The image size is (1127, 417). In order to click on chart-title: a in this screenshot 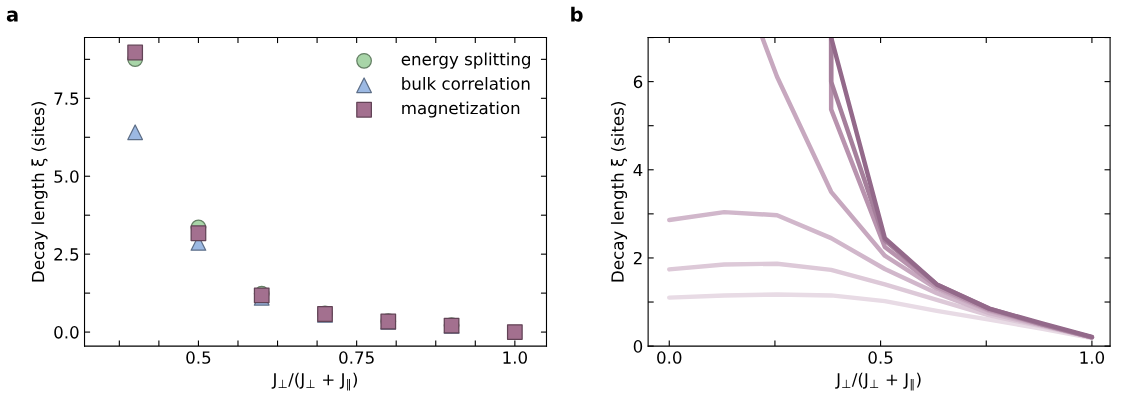, I will do `click(12, 16)`.